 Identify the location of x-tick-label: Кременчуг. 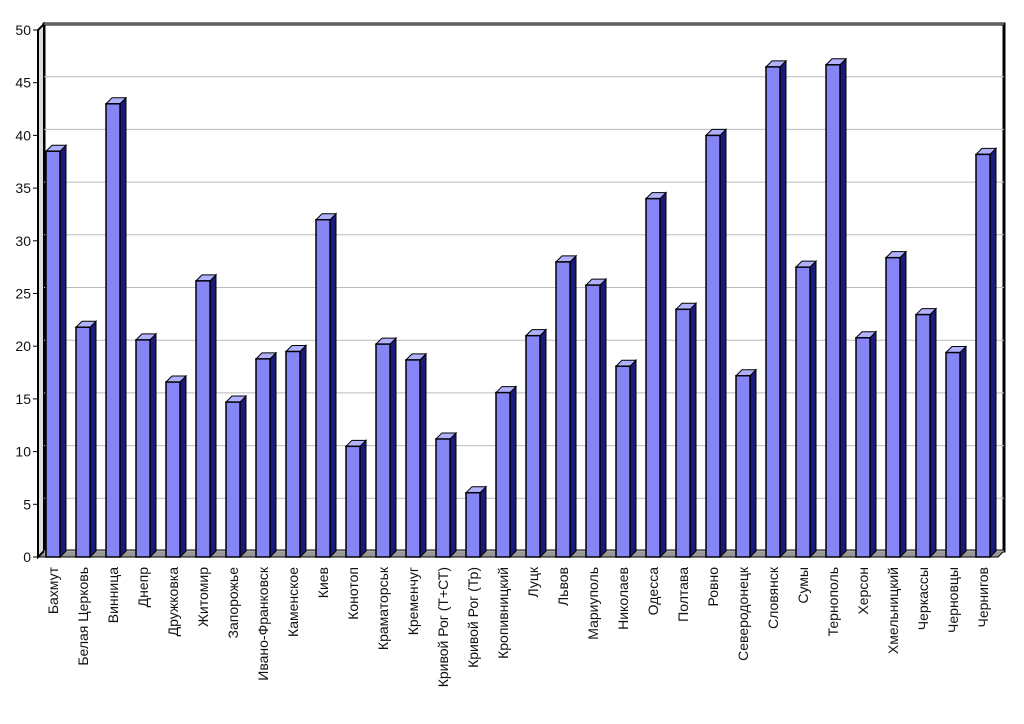
(413, 601).